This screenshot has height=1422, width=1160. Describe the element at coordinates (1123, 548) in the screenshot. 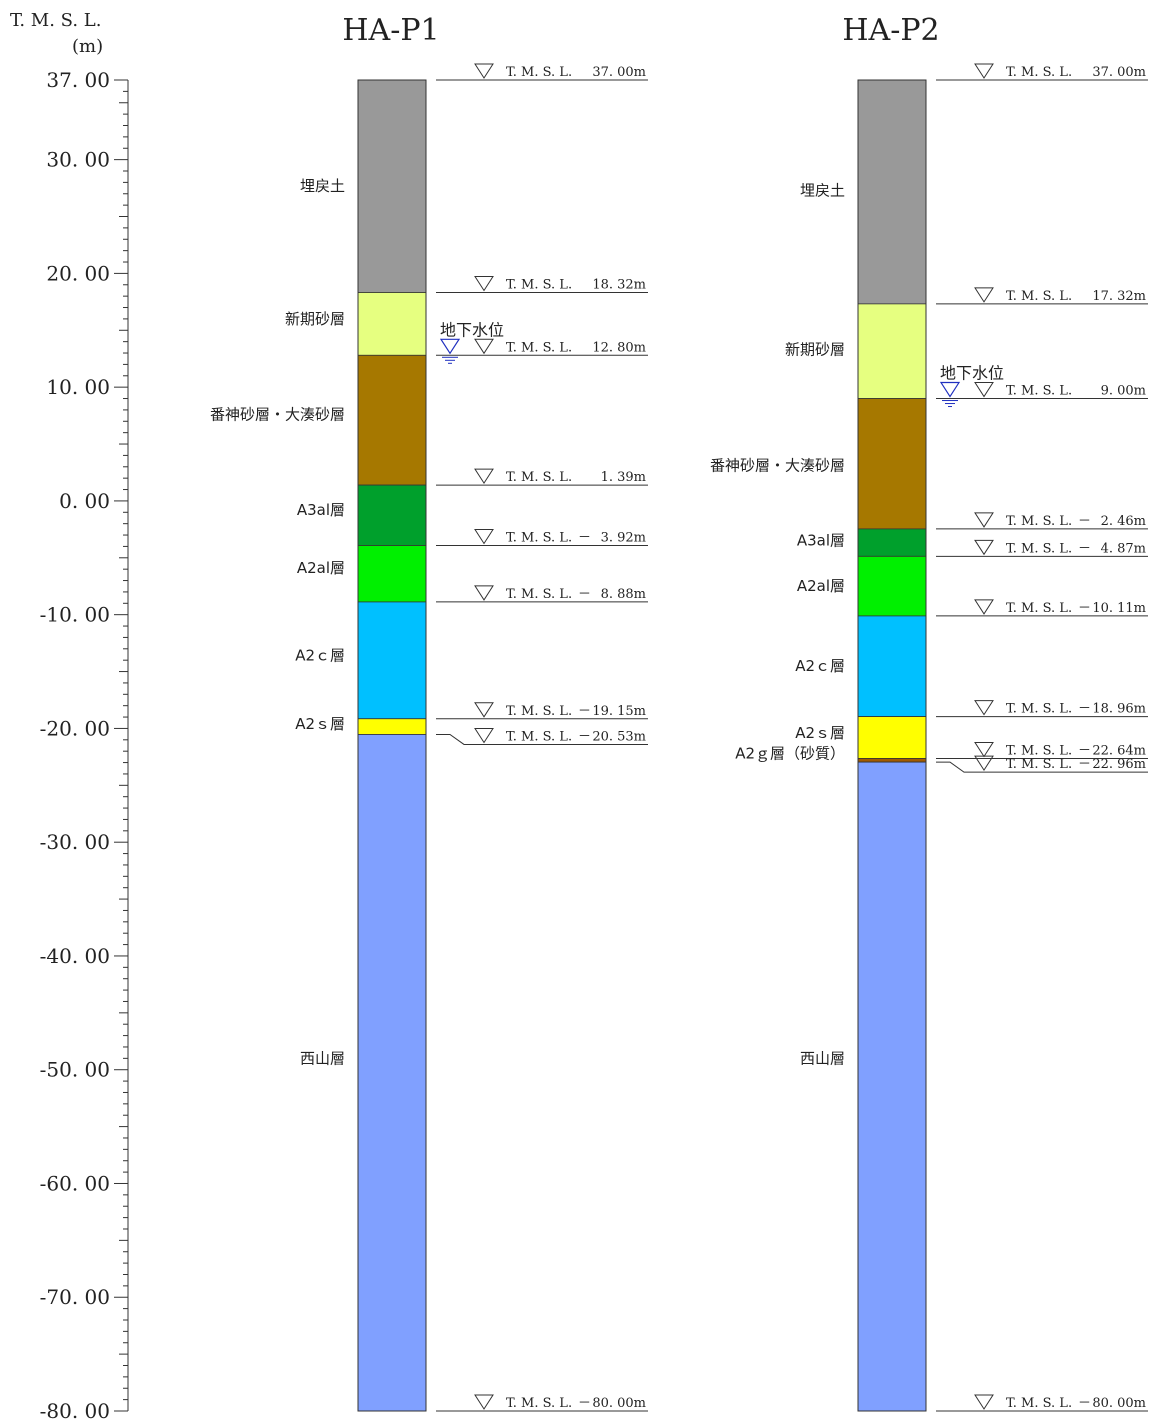

I see `elevation-value: 4. 87m` at that location.